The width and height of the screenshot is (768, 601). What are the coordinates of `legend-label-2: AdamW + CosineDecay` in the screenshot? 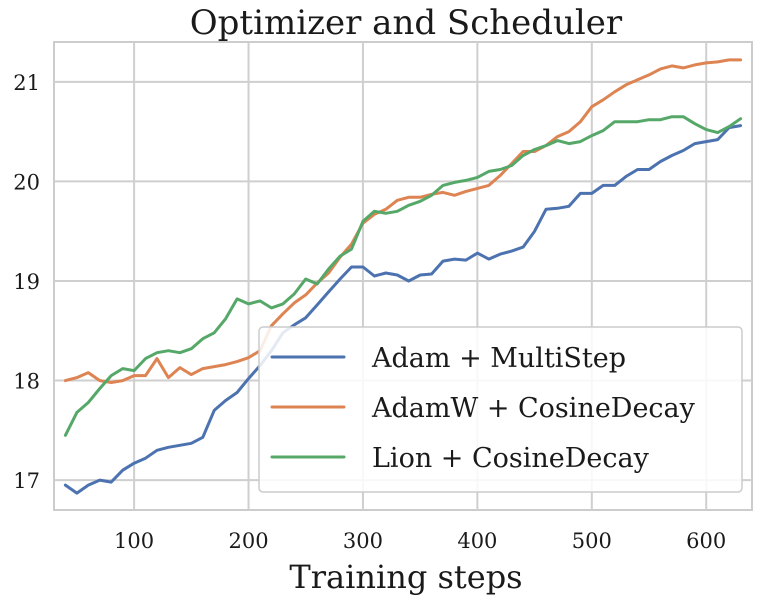 It's located at (533, 408).